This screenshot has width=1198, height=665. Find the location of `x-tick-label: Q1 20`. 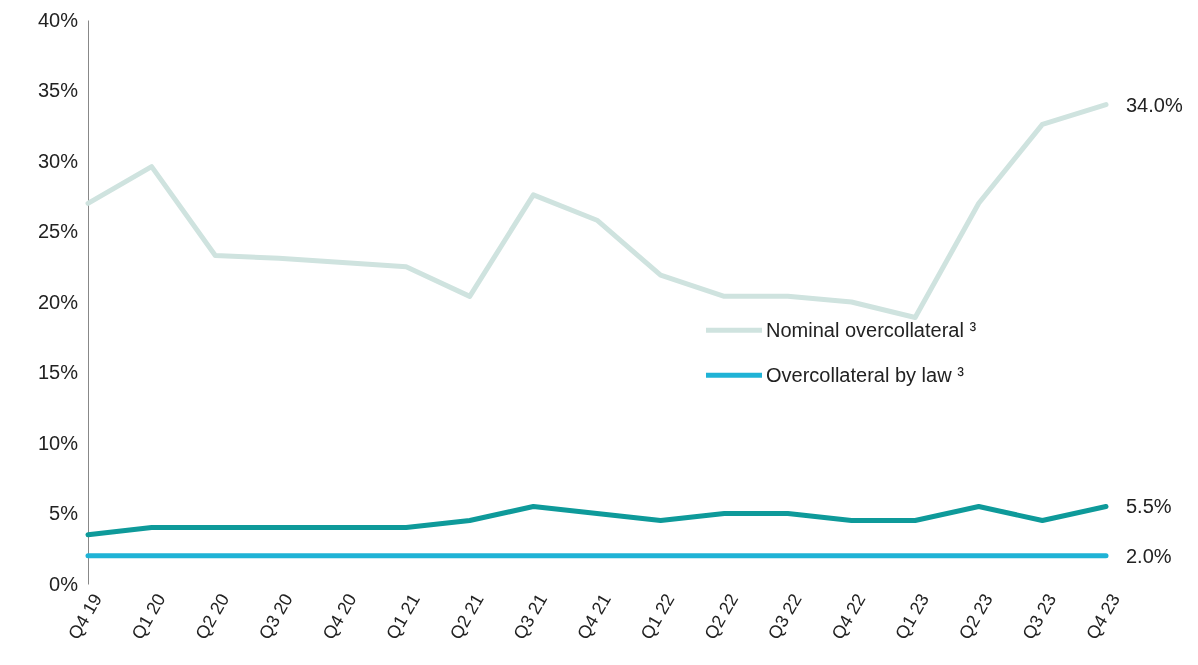

x-tick-label: Q1 20 is located at coordinates (148, 616).